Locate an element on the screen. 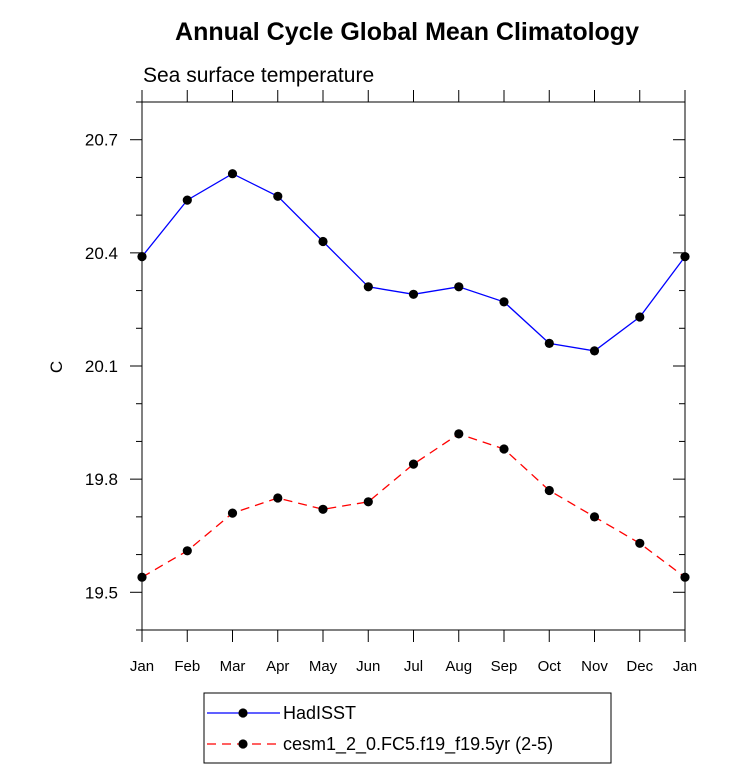  y-tick-label: 20.1 is located at coordinates (101, 366).